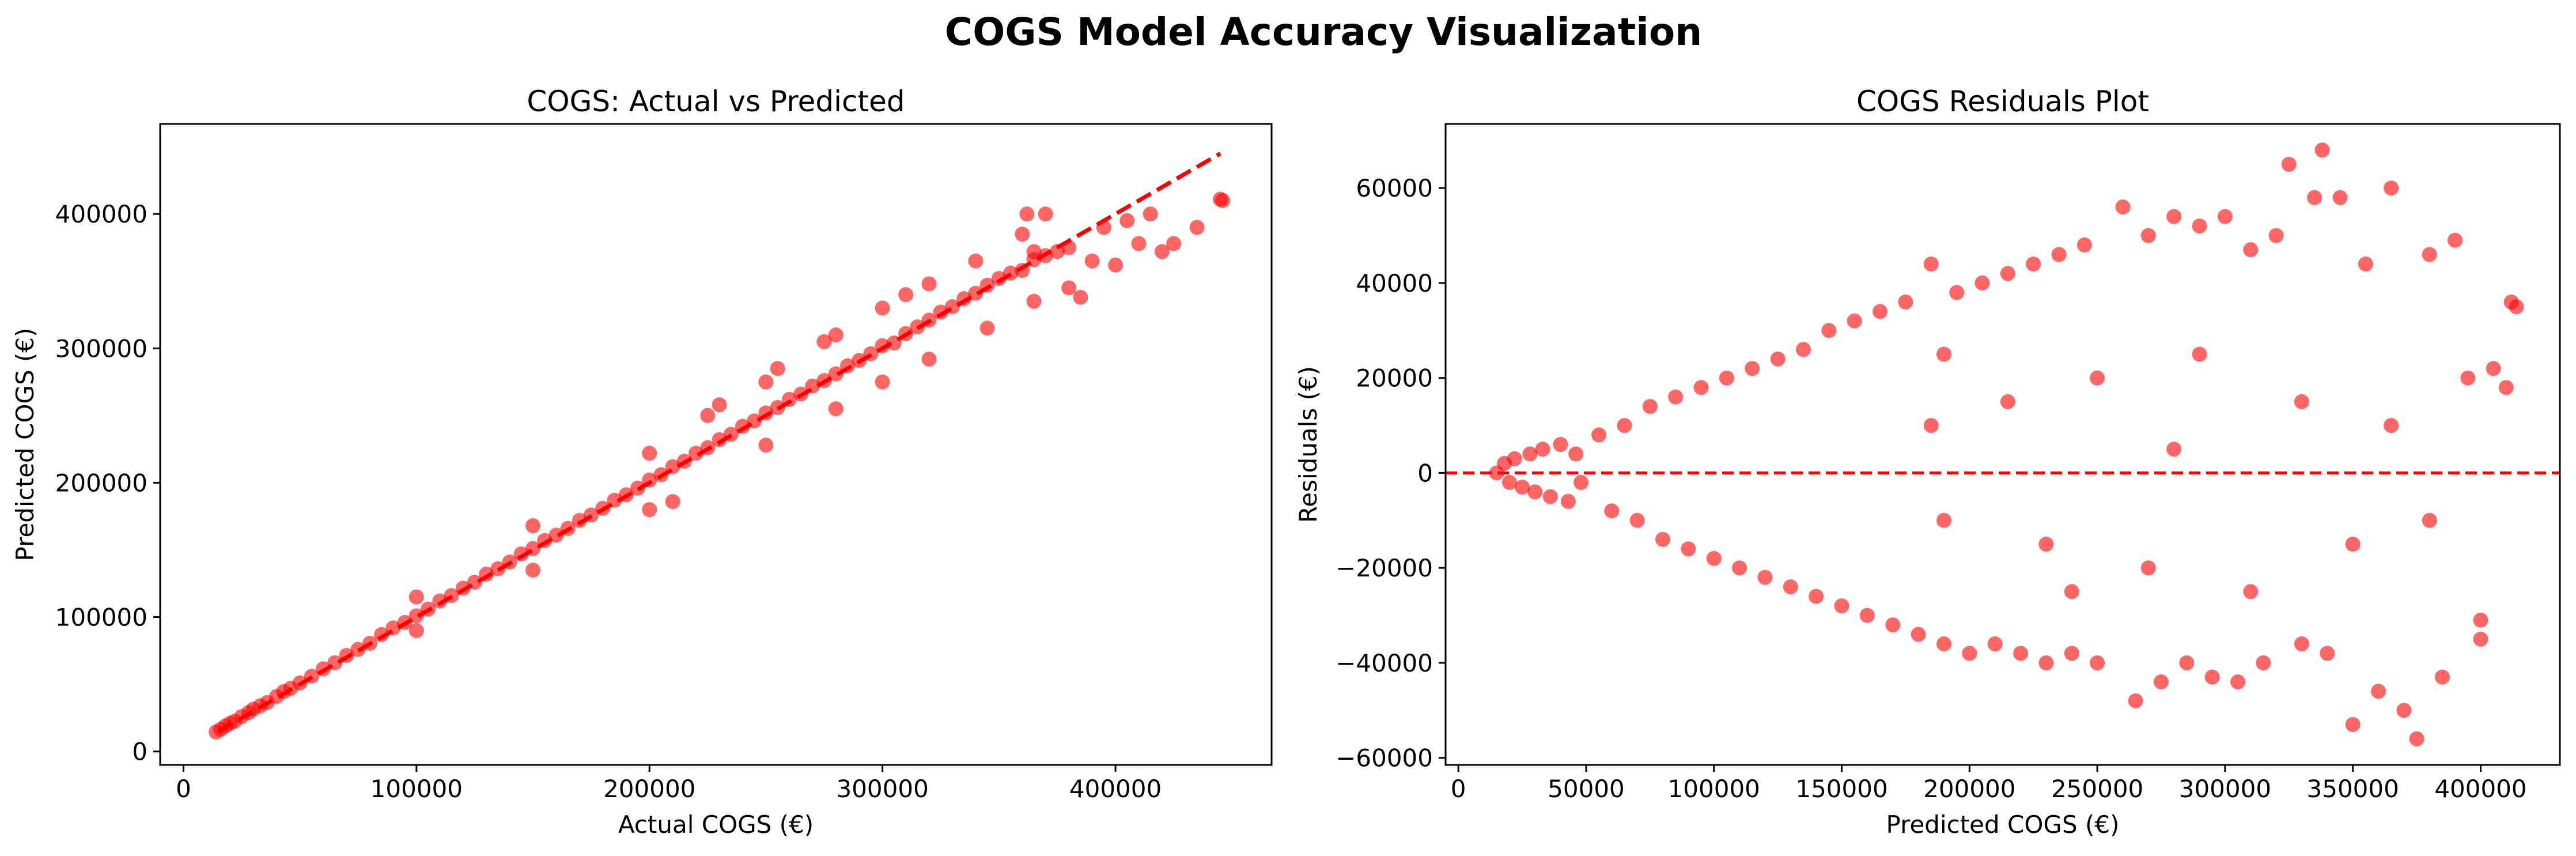 The height and width of the screenshot is (856, 2576). I want to click on y-tick-label: 300000, so click(101, 348).